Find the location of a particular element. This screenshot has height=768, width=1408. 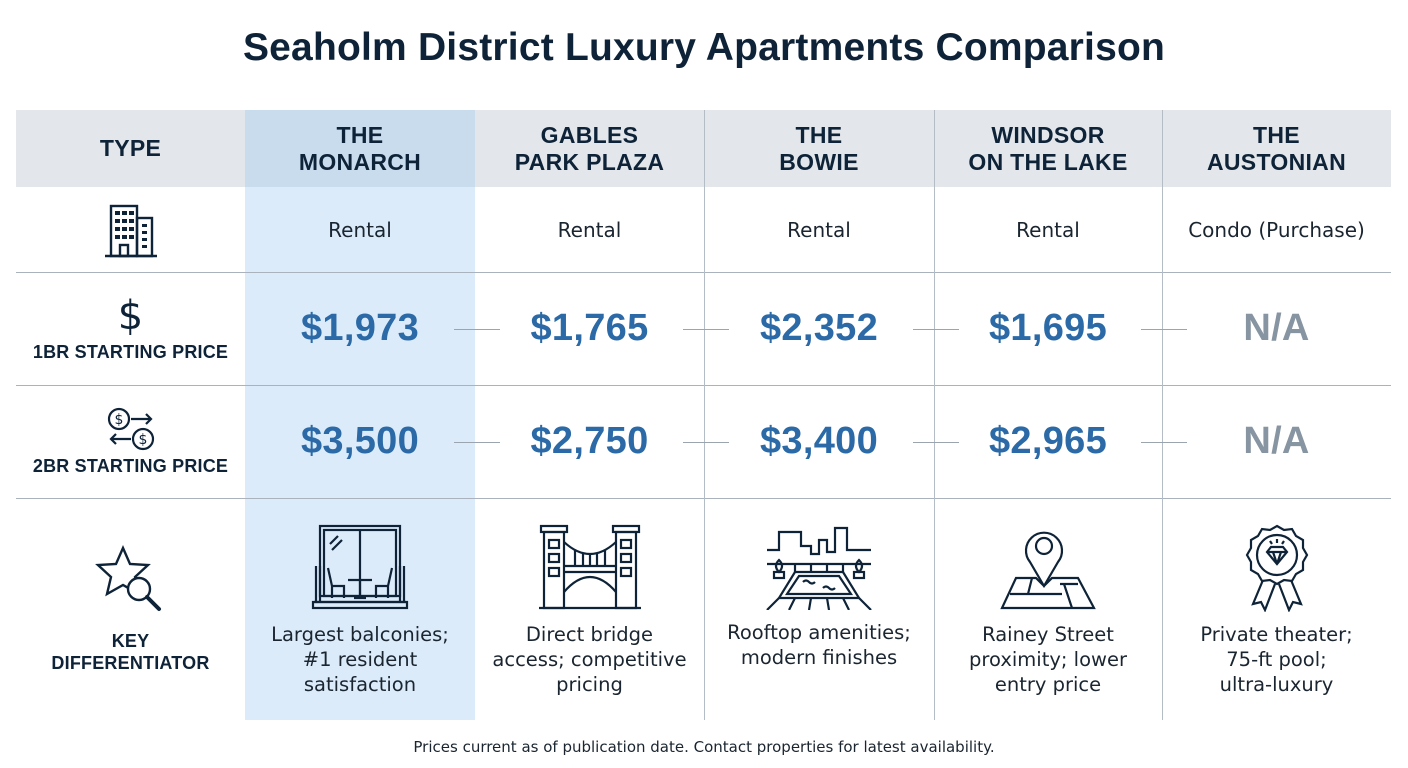

header-the-bowie: THE BOWIE is located at coordinates (819, 148).